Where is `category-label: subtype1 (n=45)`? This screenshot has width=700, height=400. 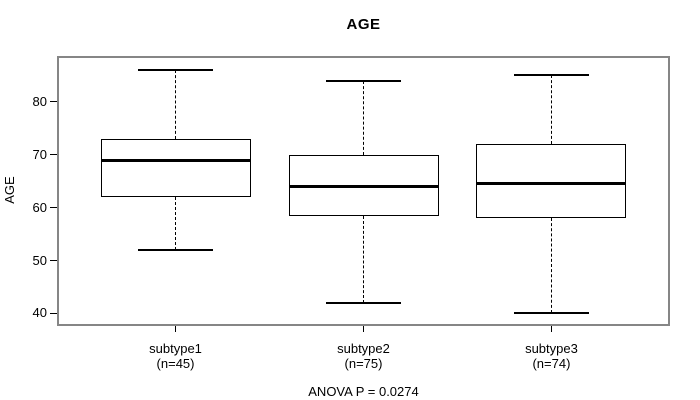 category-label: subtype1 (n=45) is located at coordinates (176, 356).